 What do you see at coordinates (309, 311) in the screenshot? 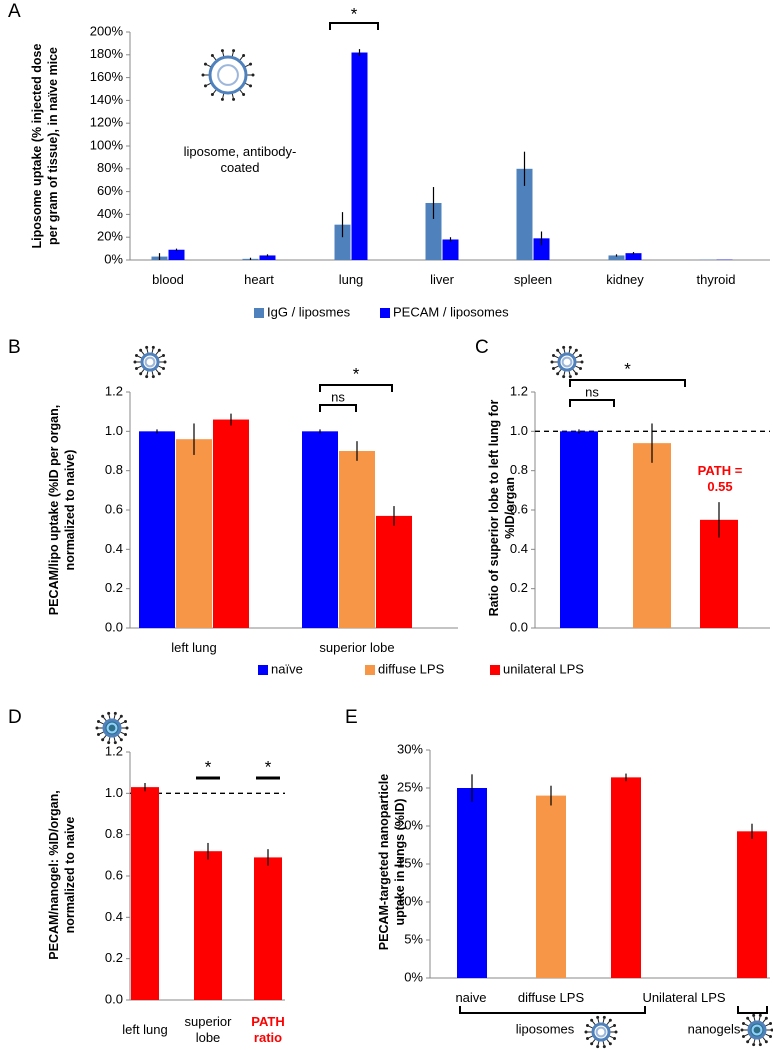
I see `legend-label: IgG / liposmes` at bounding box center [309, 311].